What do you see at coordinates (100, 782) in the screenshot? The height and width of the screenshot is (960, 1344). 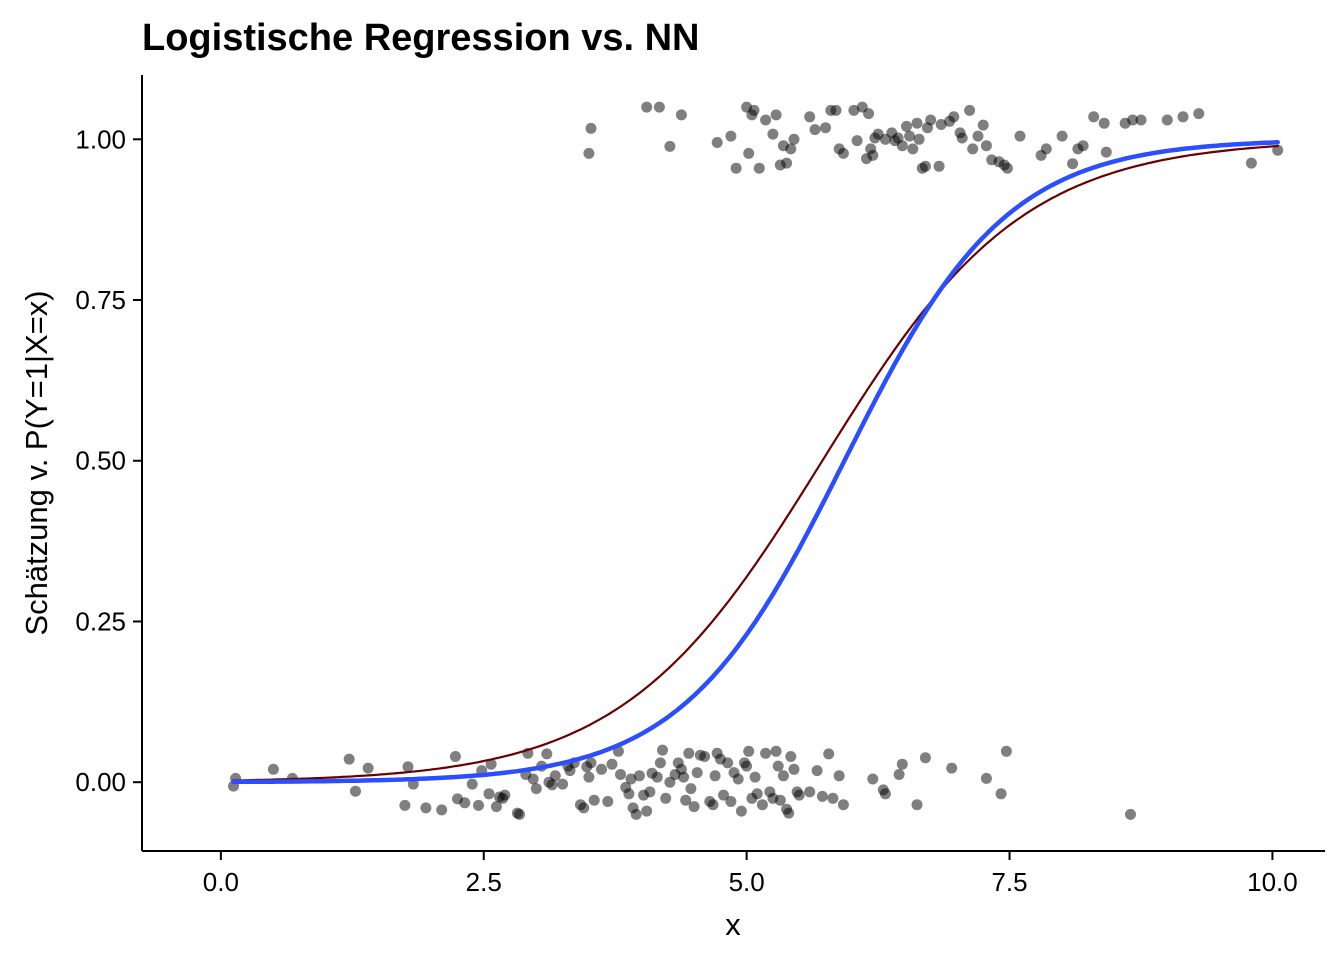 I see `y-tick-label: 0.00` at bounding box center [100, 782].